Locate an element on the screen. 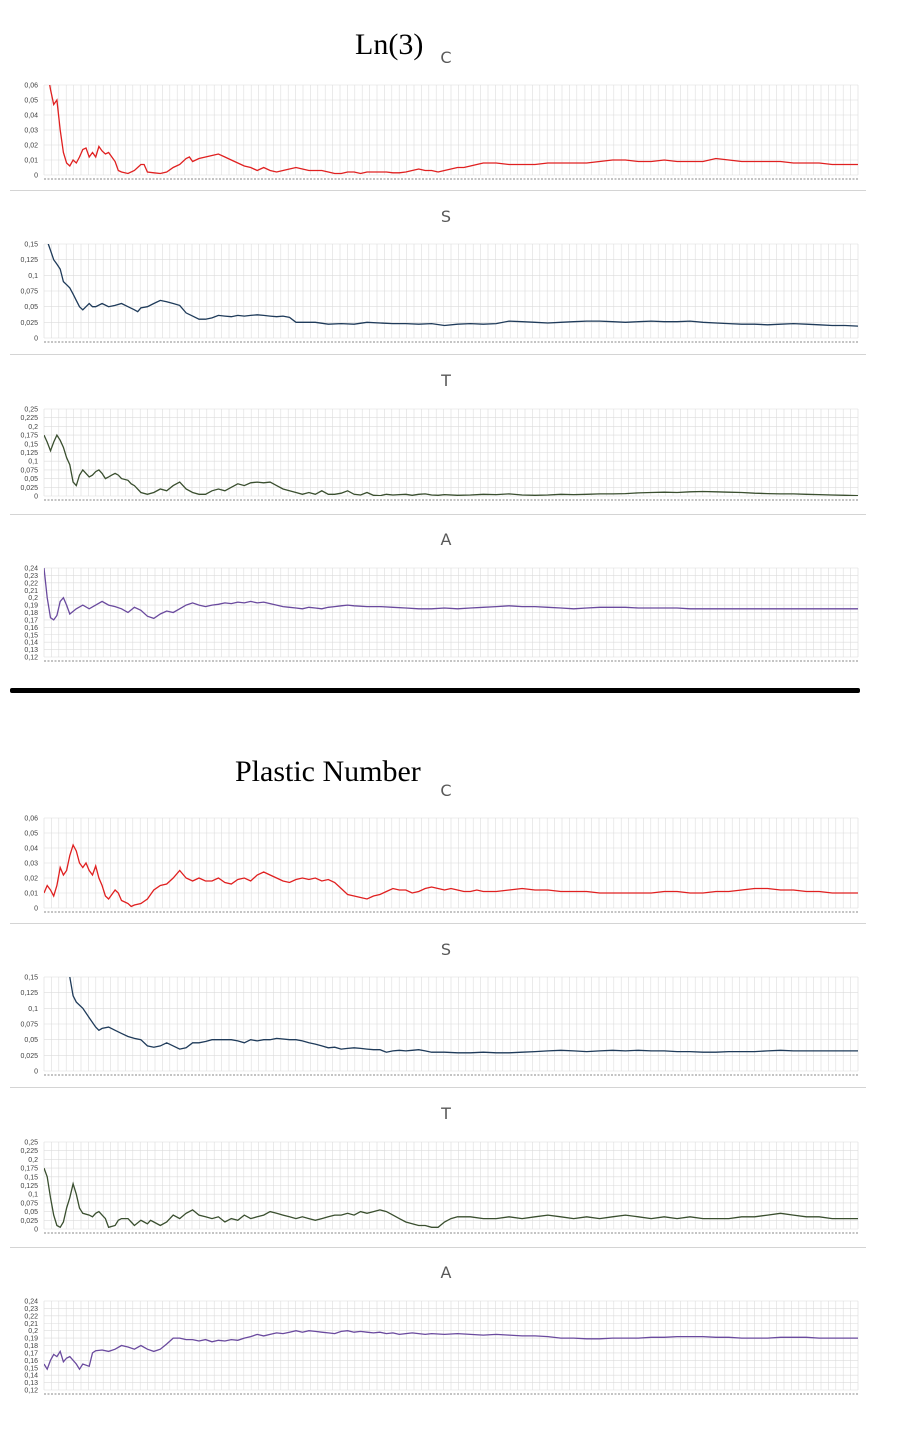 The image size is (902, 1440). section-title-ln3: Ln(3) is located at coordinates (389, 44).